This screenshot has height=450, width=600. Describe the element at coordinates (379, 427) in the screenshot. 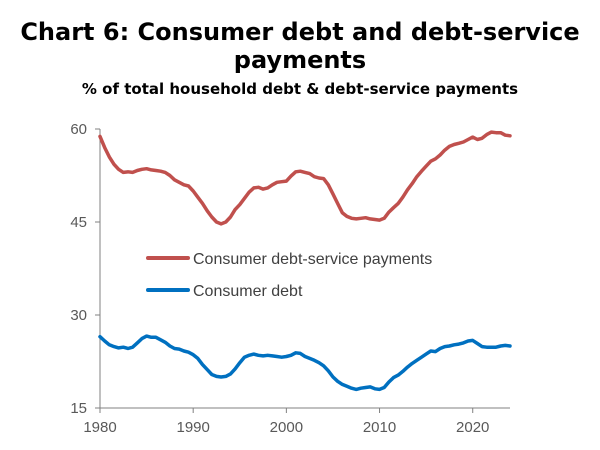

I see `x-tick-label: 2010` at that location.